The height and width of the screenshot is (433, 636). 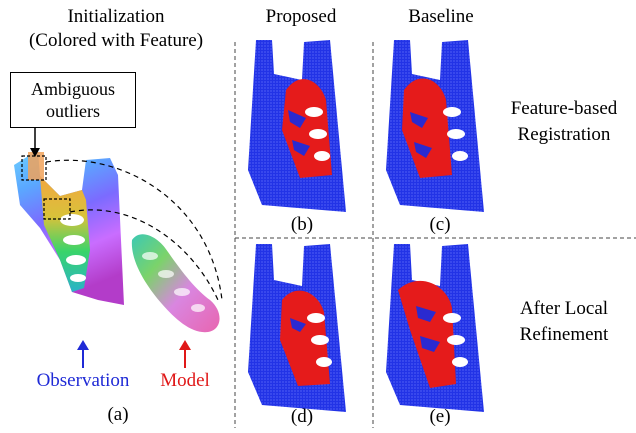 I want to click on callout-arrowhead, so click(x=35, y=152).